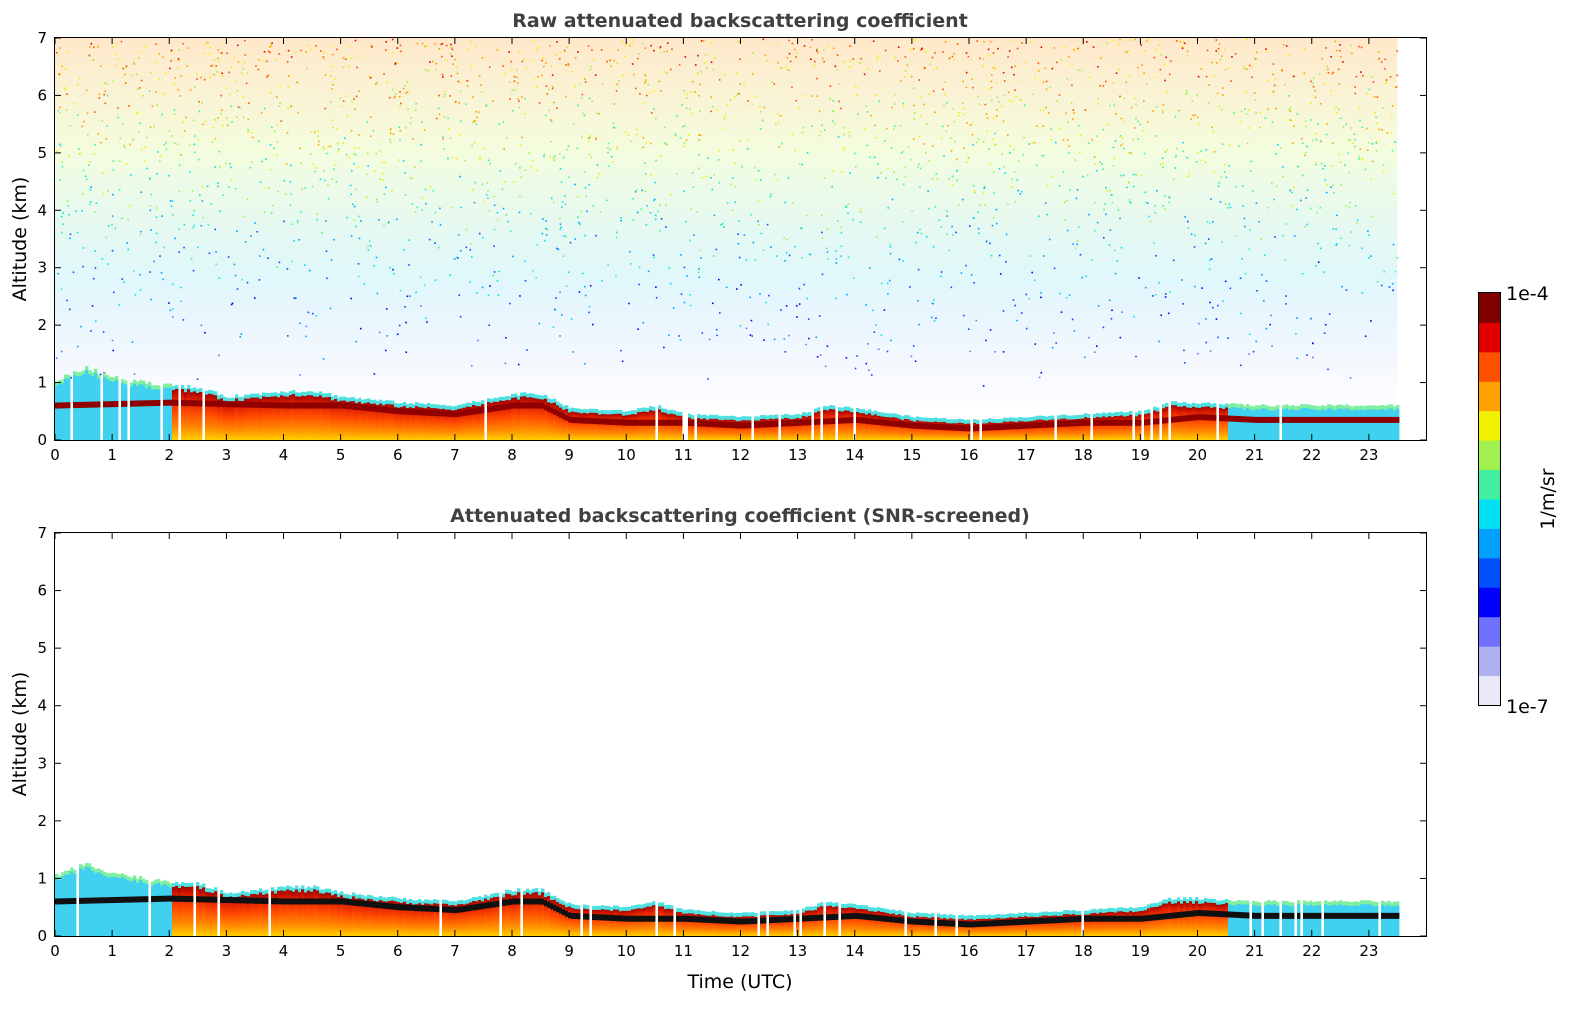 This screenshot has width=1595, height=1020. Describe the element at coordinates (341, 455) in the screenshot. I see `x-tick-label: 5` at that location.